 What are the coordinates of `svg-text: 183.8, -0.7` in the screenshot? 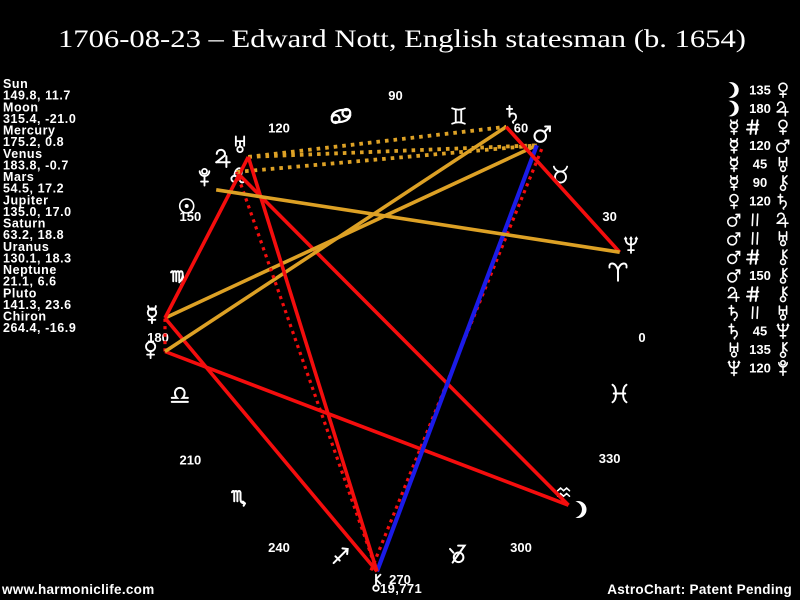 It's located at (36, 165).